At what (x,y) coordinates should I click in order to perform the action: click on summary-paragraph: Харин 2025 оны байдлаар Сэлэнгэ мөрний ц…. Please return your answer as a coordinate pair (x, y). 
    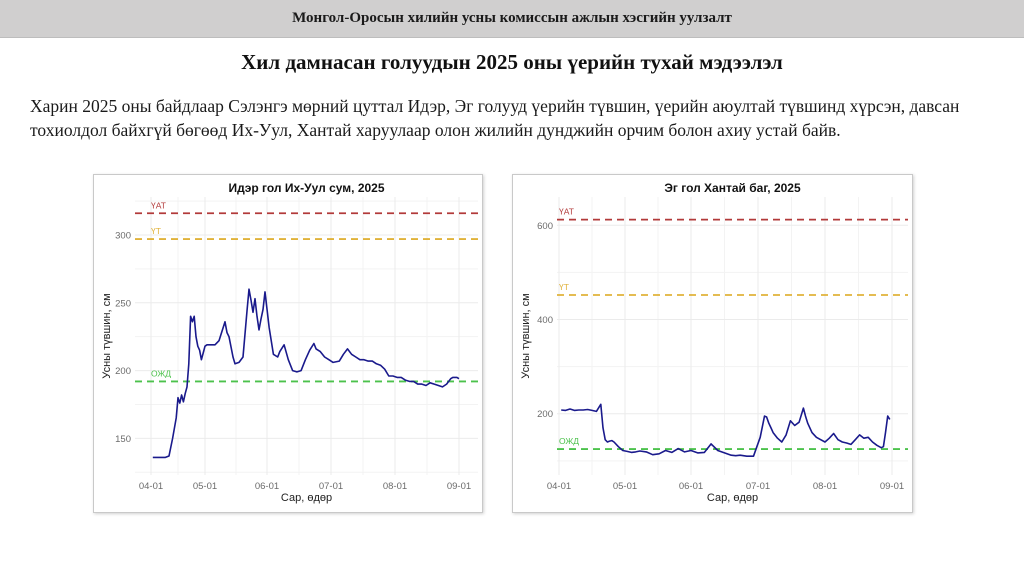
    Looking at the image, I should click on (495, 118).